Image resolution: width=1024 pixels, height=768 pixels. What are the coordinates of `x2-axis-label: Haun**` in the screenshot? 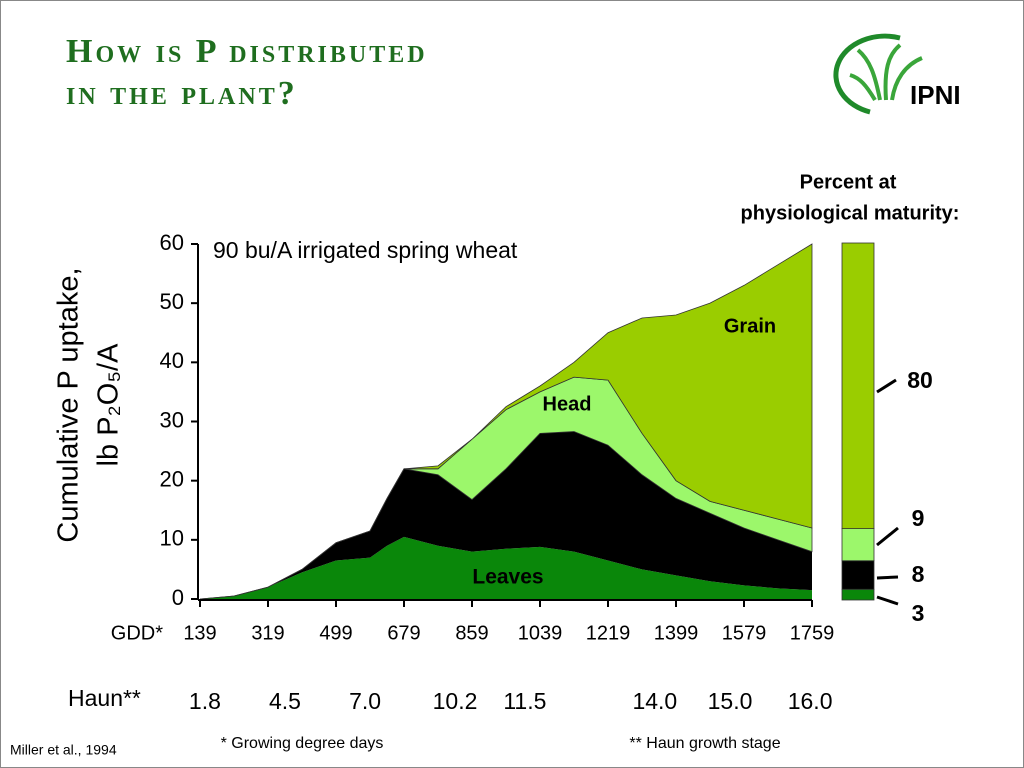 It's located at (104, 698).